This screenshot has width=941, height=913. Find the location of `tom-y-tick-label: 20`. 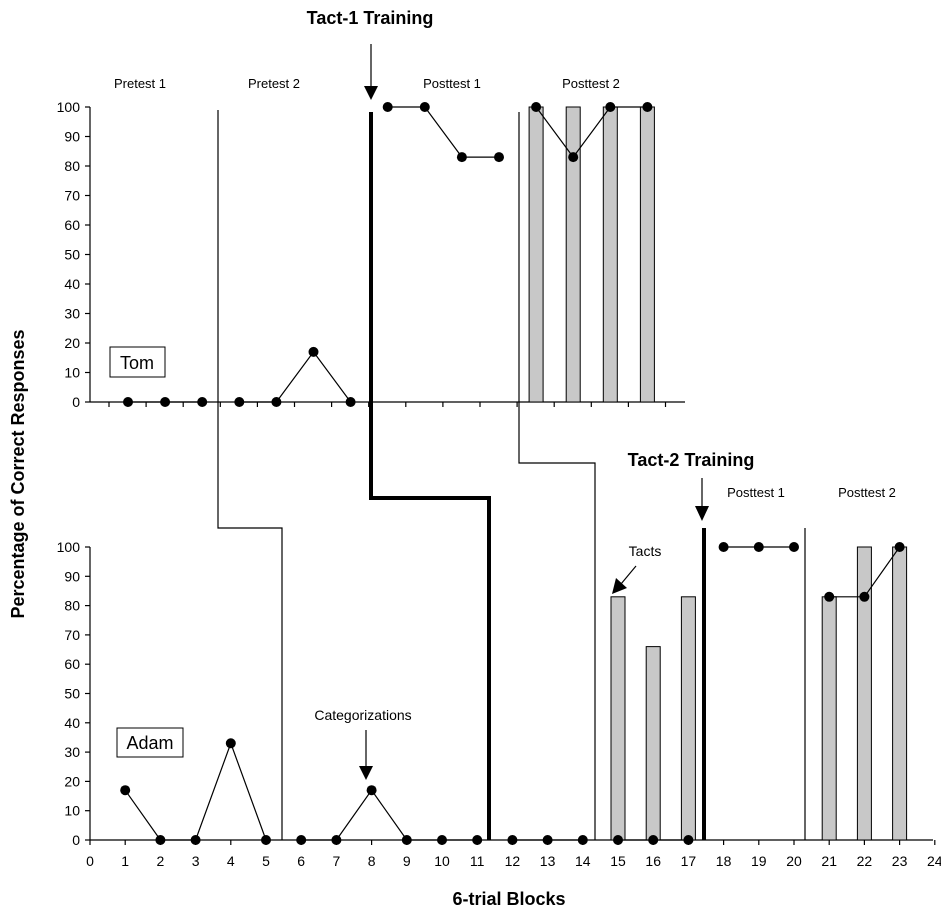

tom-y-tick-label: 20 is located at coordinates (72, 343).